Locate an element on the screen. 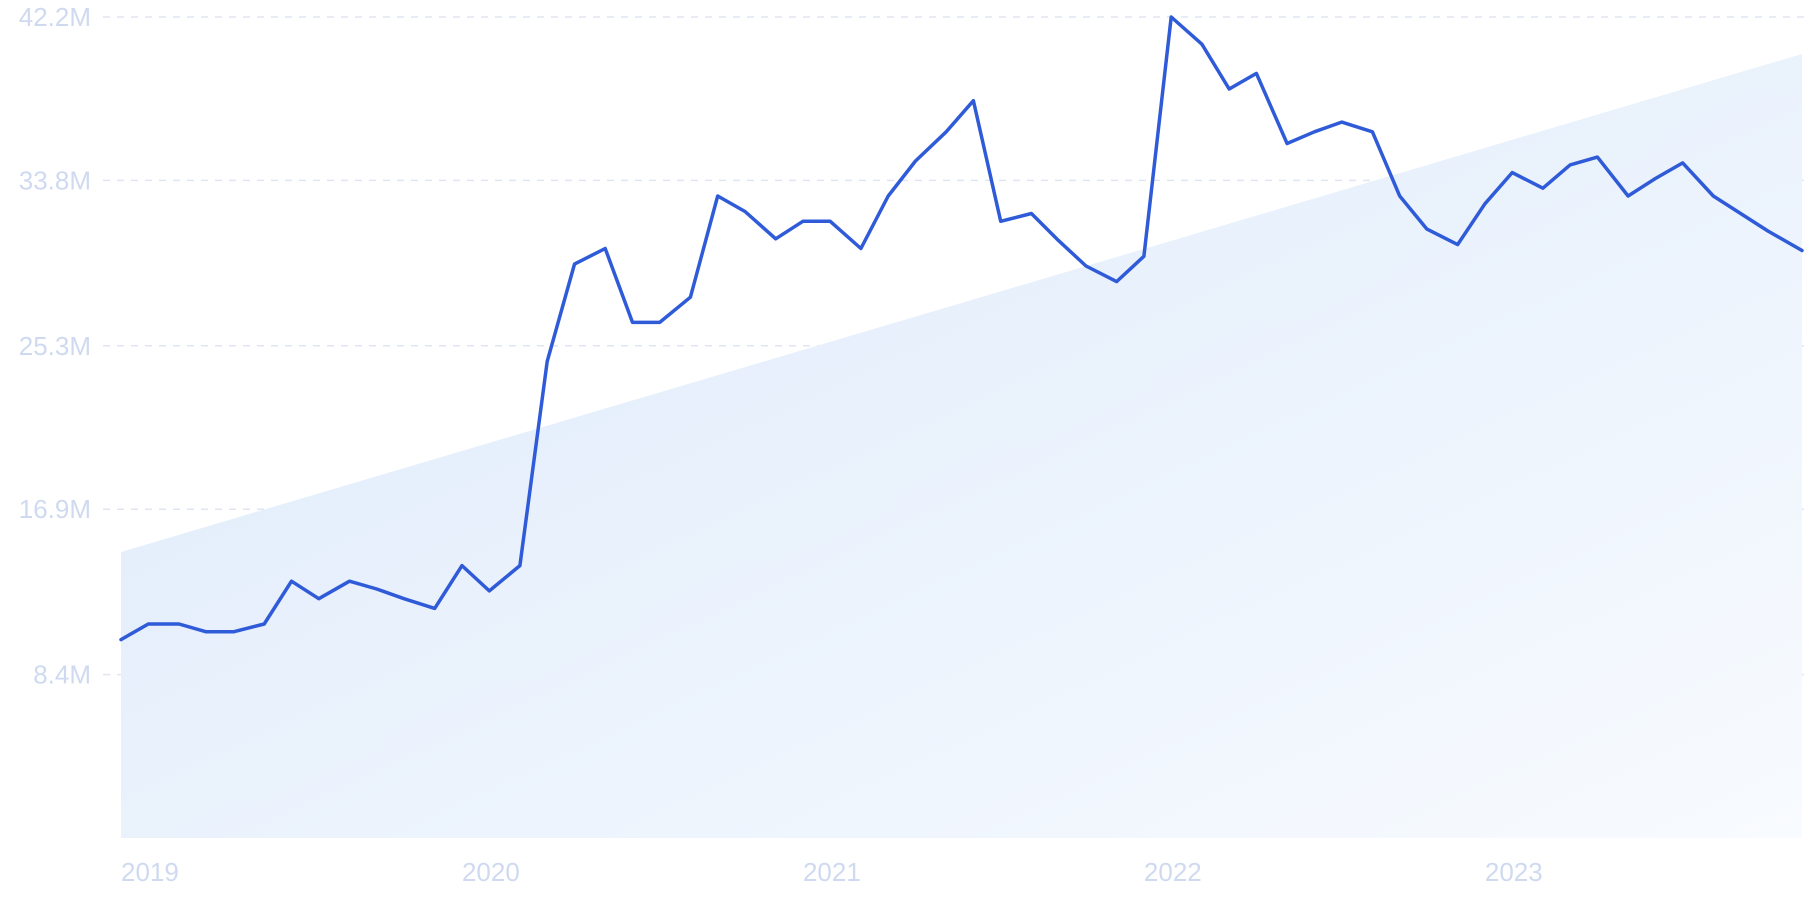 This screenshot has height=903, width=1807. y-tick-label: 16.9M is located at coordinates (55, 509).